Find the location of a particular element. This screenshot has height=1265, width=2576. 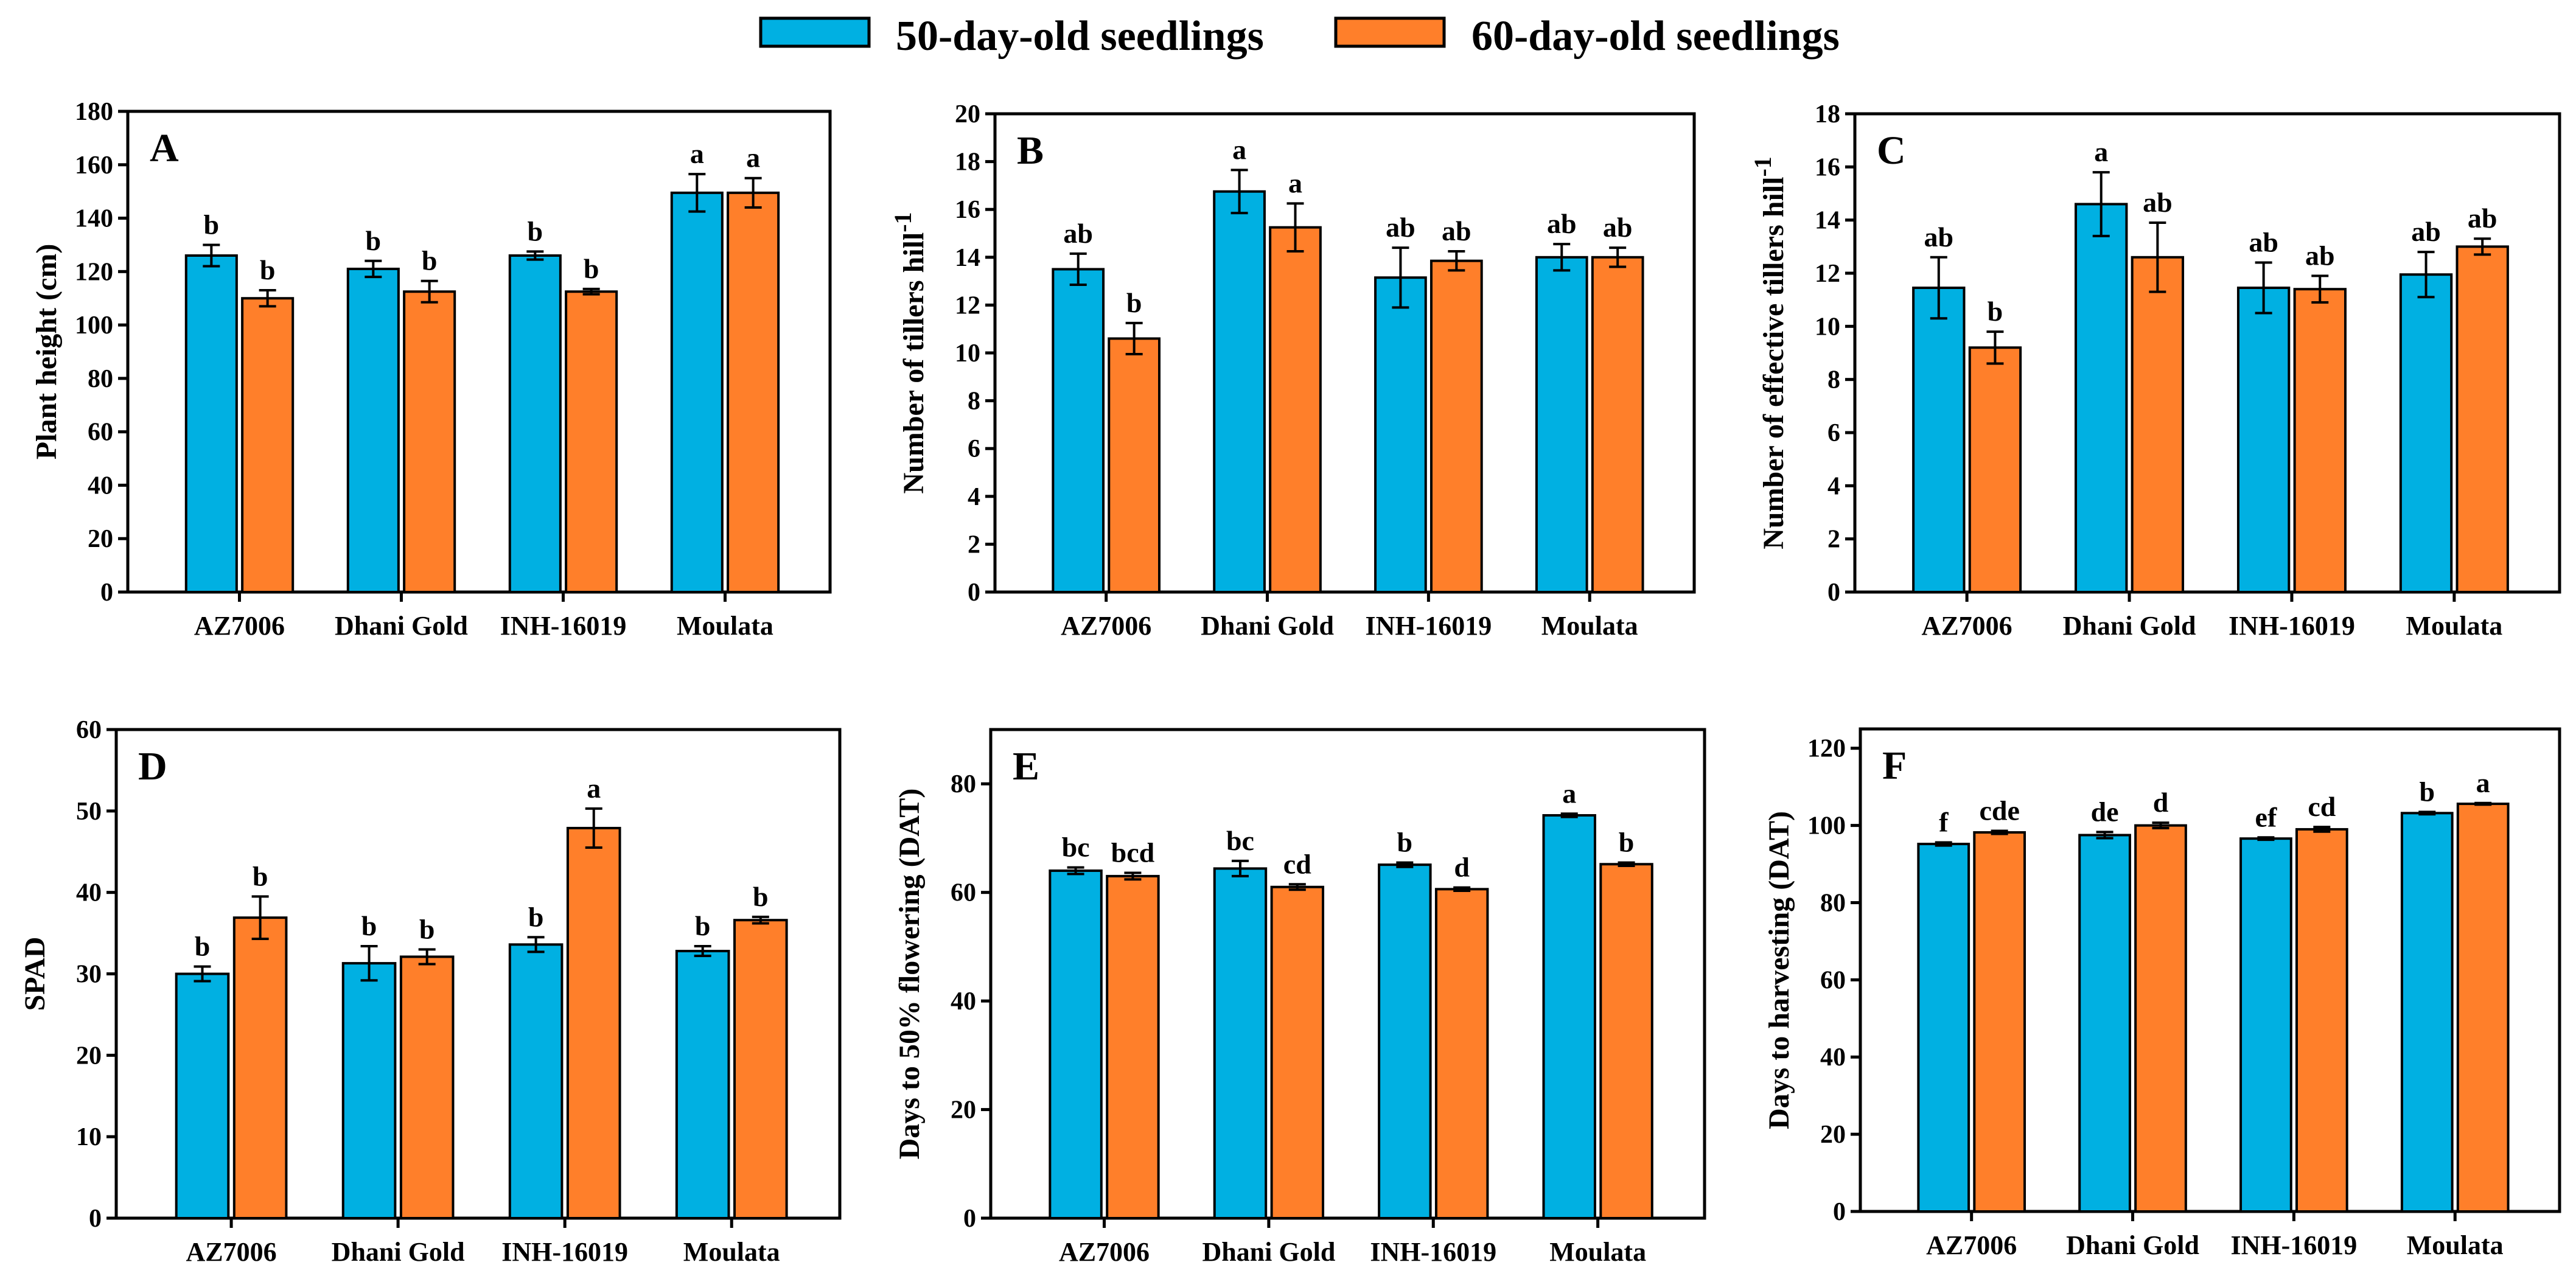

y-tick-label: 14 is located at coordinates (1827, 221).